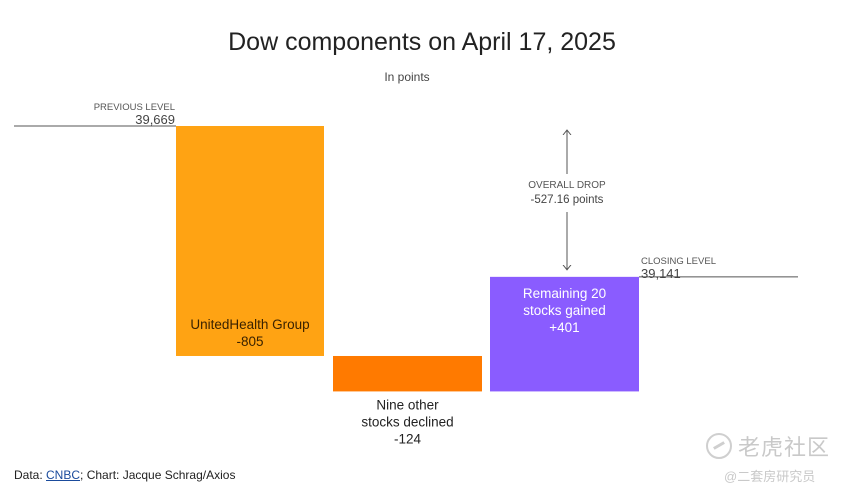 This screenshot has width=844, height=492. Describe the element at coordinates (63, 475) in the screenshot. I see `source-link: CNBC` at that location.